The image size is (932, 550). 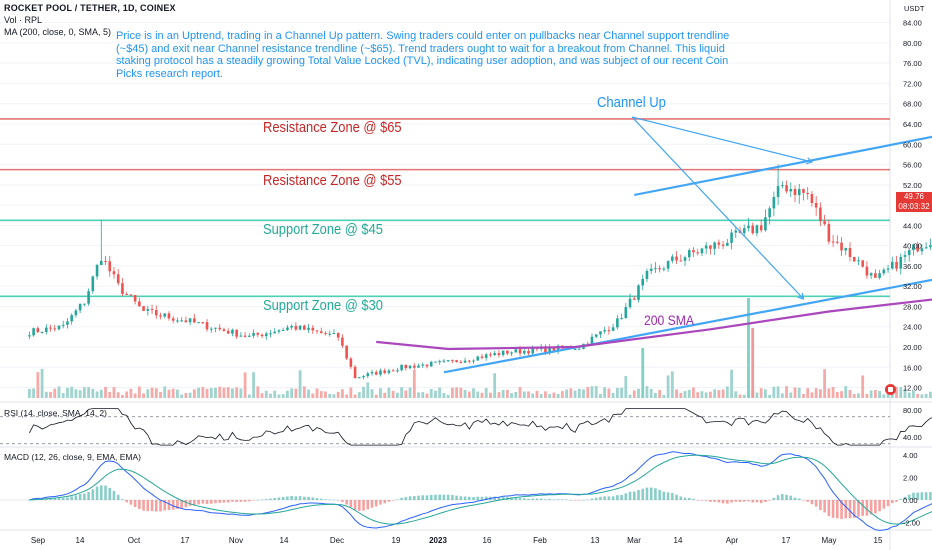 I want to click on price-tick: 16.00, so click(x=912, y=367).